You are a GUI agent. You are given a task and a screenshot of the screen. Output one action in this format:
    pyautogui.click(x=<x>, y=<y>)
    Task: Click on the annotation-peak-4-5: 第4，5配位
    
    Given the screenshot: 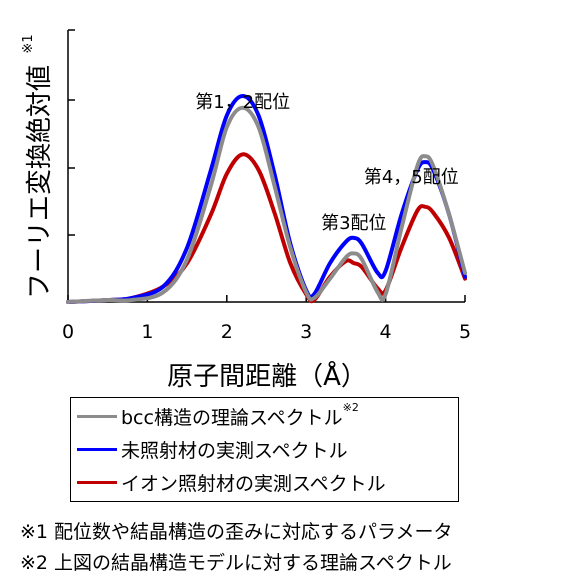 What is the action you would take?
    pyautogui.click(x=411, y=177)
    